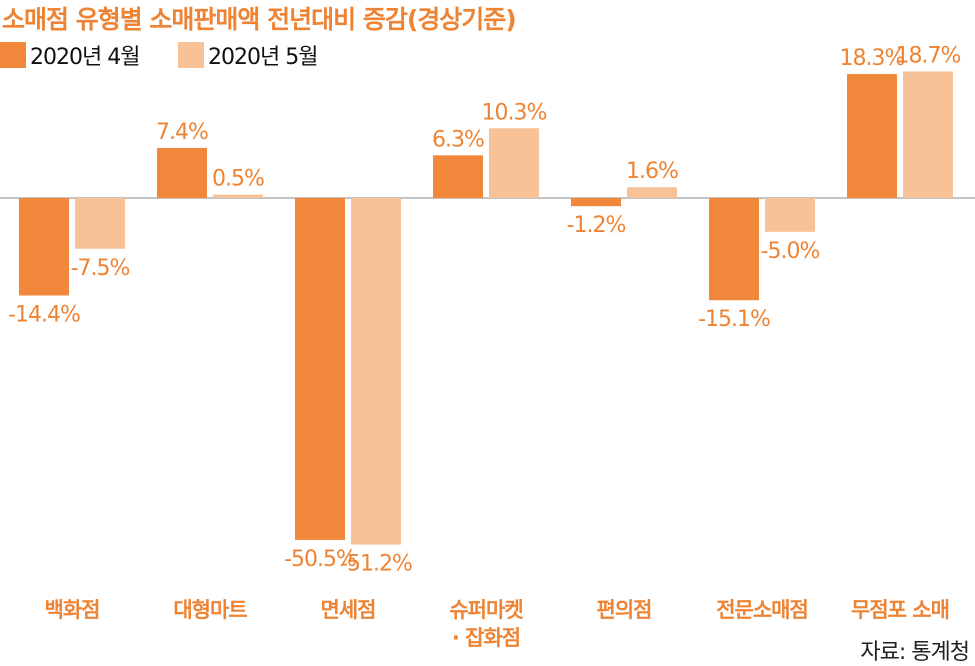 This screenshot has height=666, width=975. Describe the element at coordinates (44, 314) in the screenshot. I see `data-label-series-1-1: -14.4%` at that location.